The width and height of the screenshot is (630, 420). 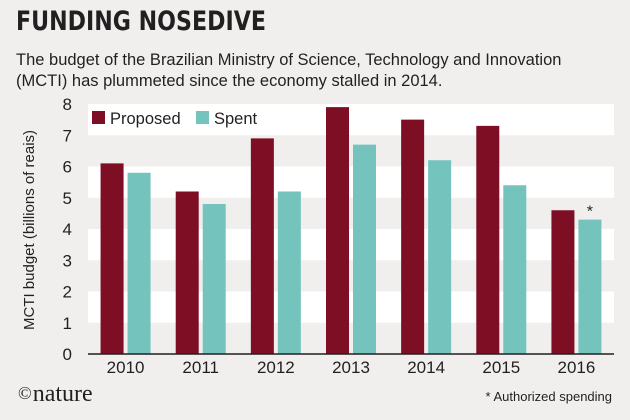 I want to click on x-tick-label: 2014, so click(x=426, y=367).